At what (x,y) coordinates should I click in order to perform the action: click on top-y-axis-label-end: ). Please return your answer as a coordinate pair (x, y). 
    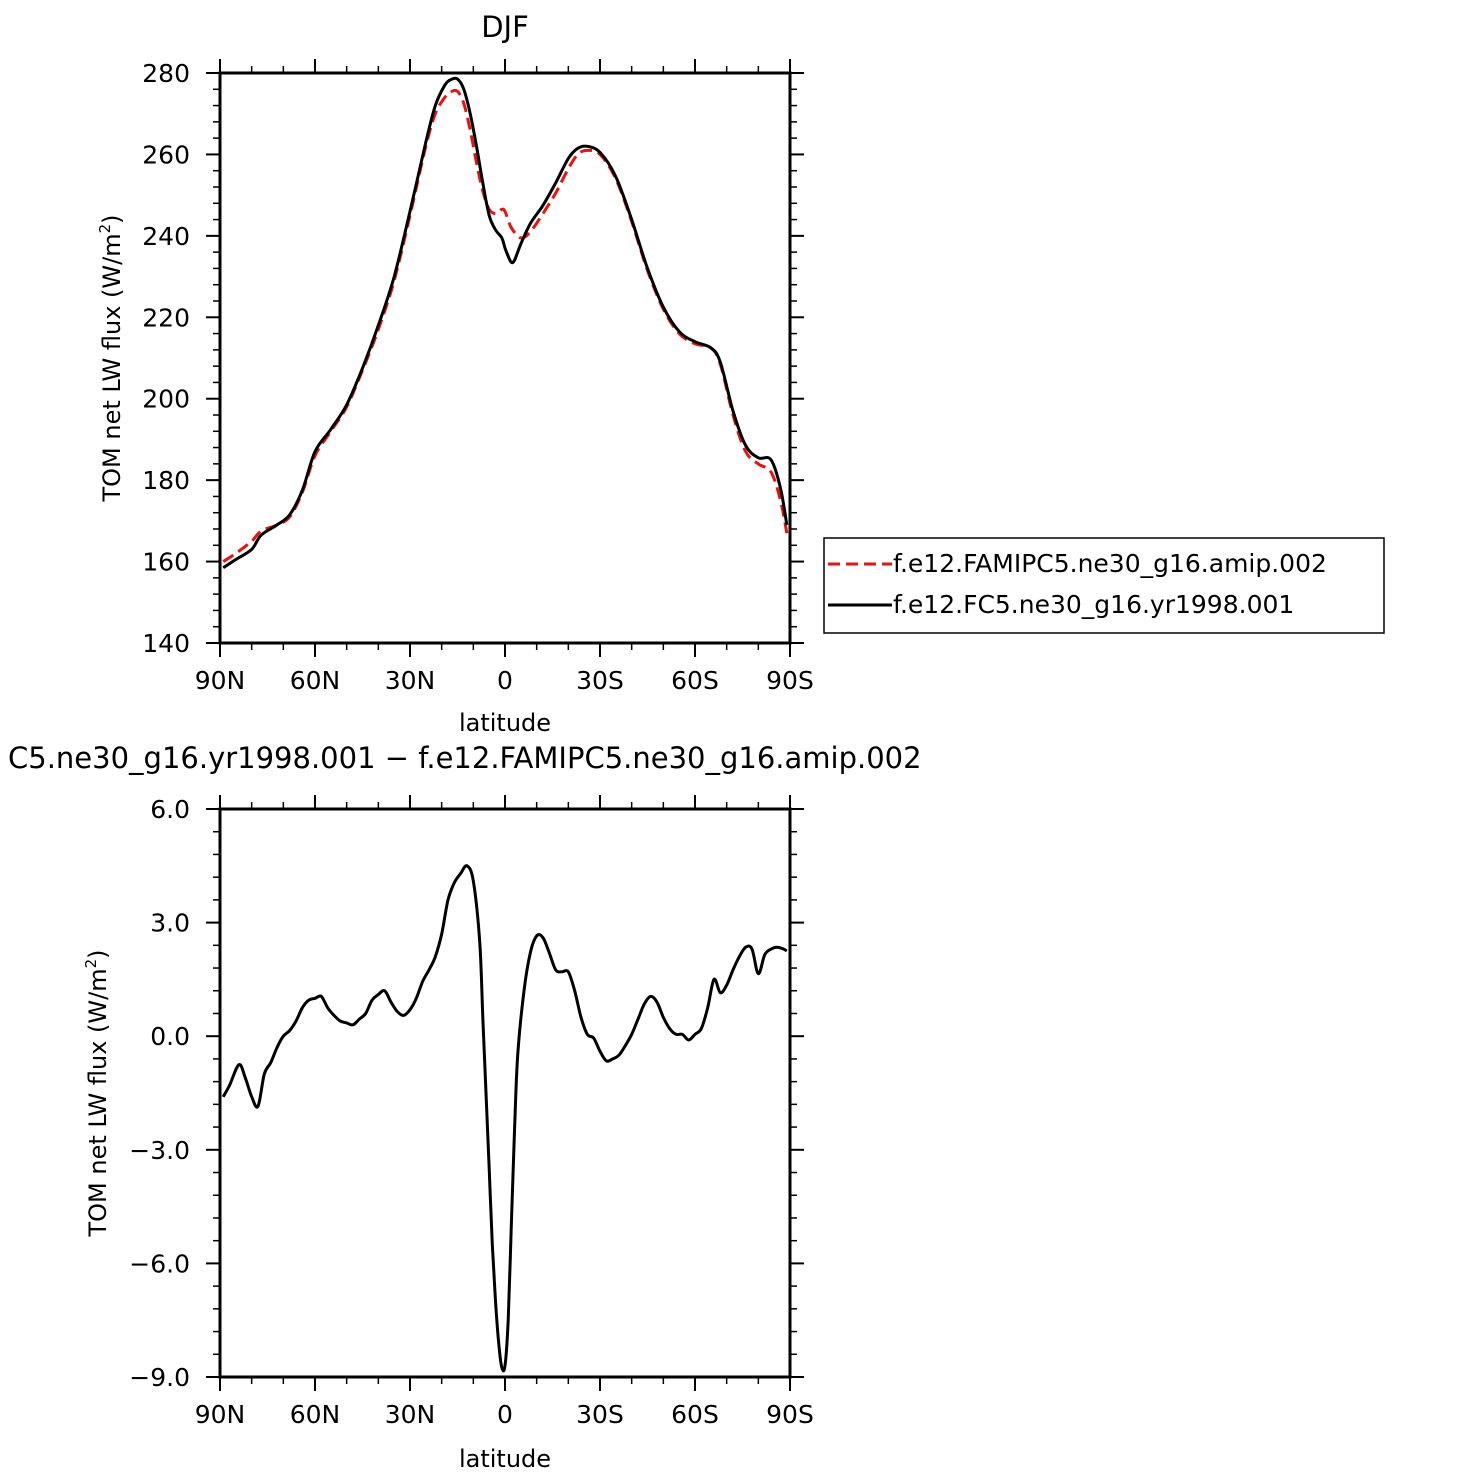
    Looking at the image, I should click on (112, 218).